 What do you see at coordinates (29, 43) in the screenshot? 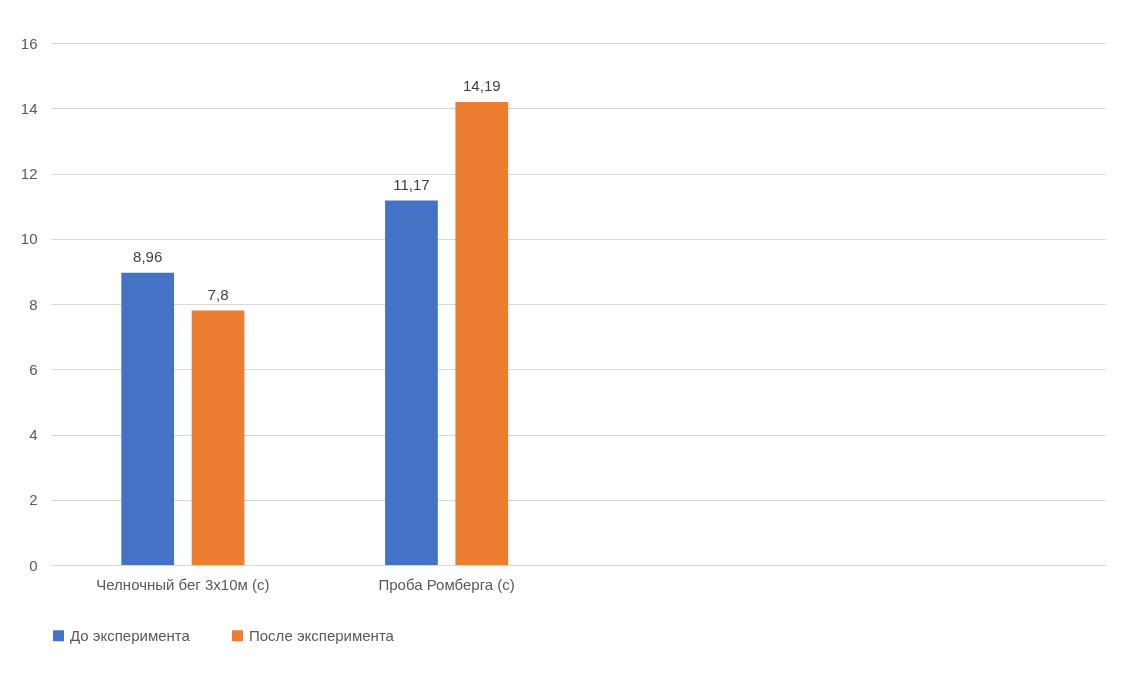
I see `y-tick-label: 16` at bounding box center [29, 43].